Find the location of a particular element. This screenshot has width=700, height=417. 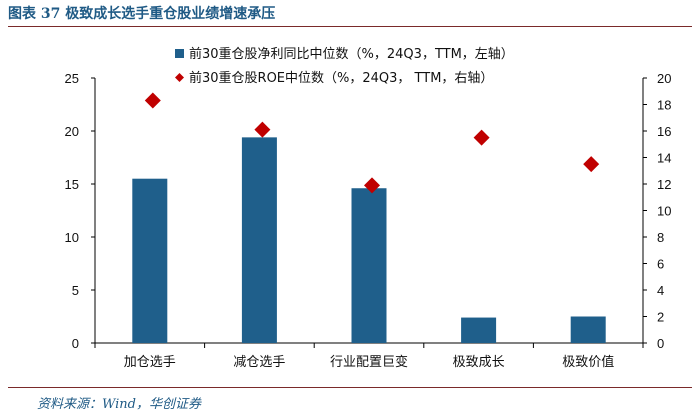

right-tick-label: 8 is located at coordinates (660, 237).